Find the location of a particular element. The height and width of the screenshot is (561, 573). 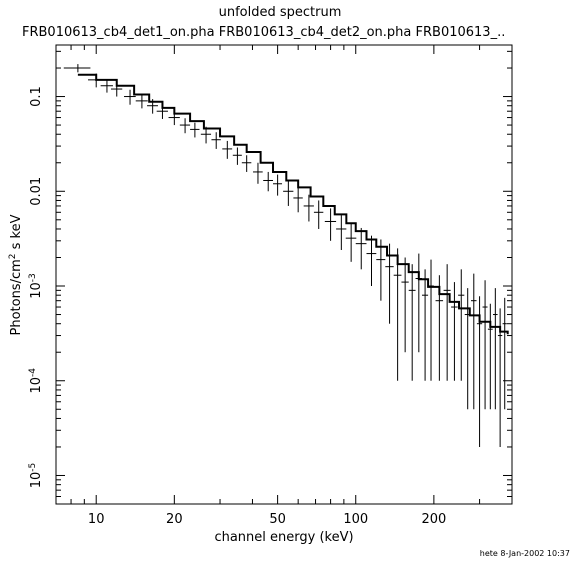

y-tick-label-group: 10-5 is located at coordinates (36, 476).